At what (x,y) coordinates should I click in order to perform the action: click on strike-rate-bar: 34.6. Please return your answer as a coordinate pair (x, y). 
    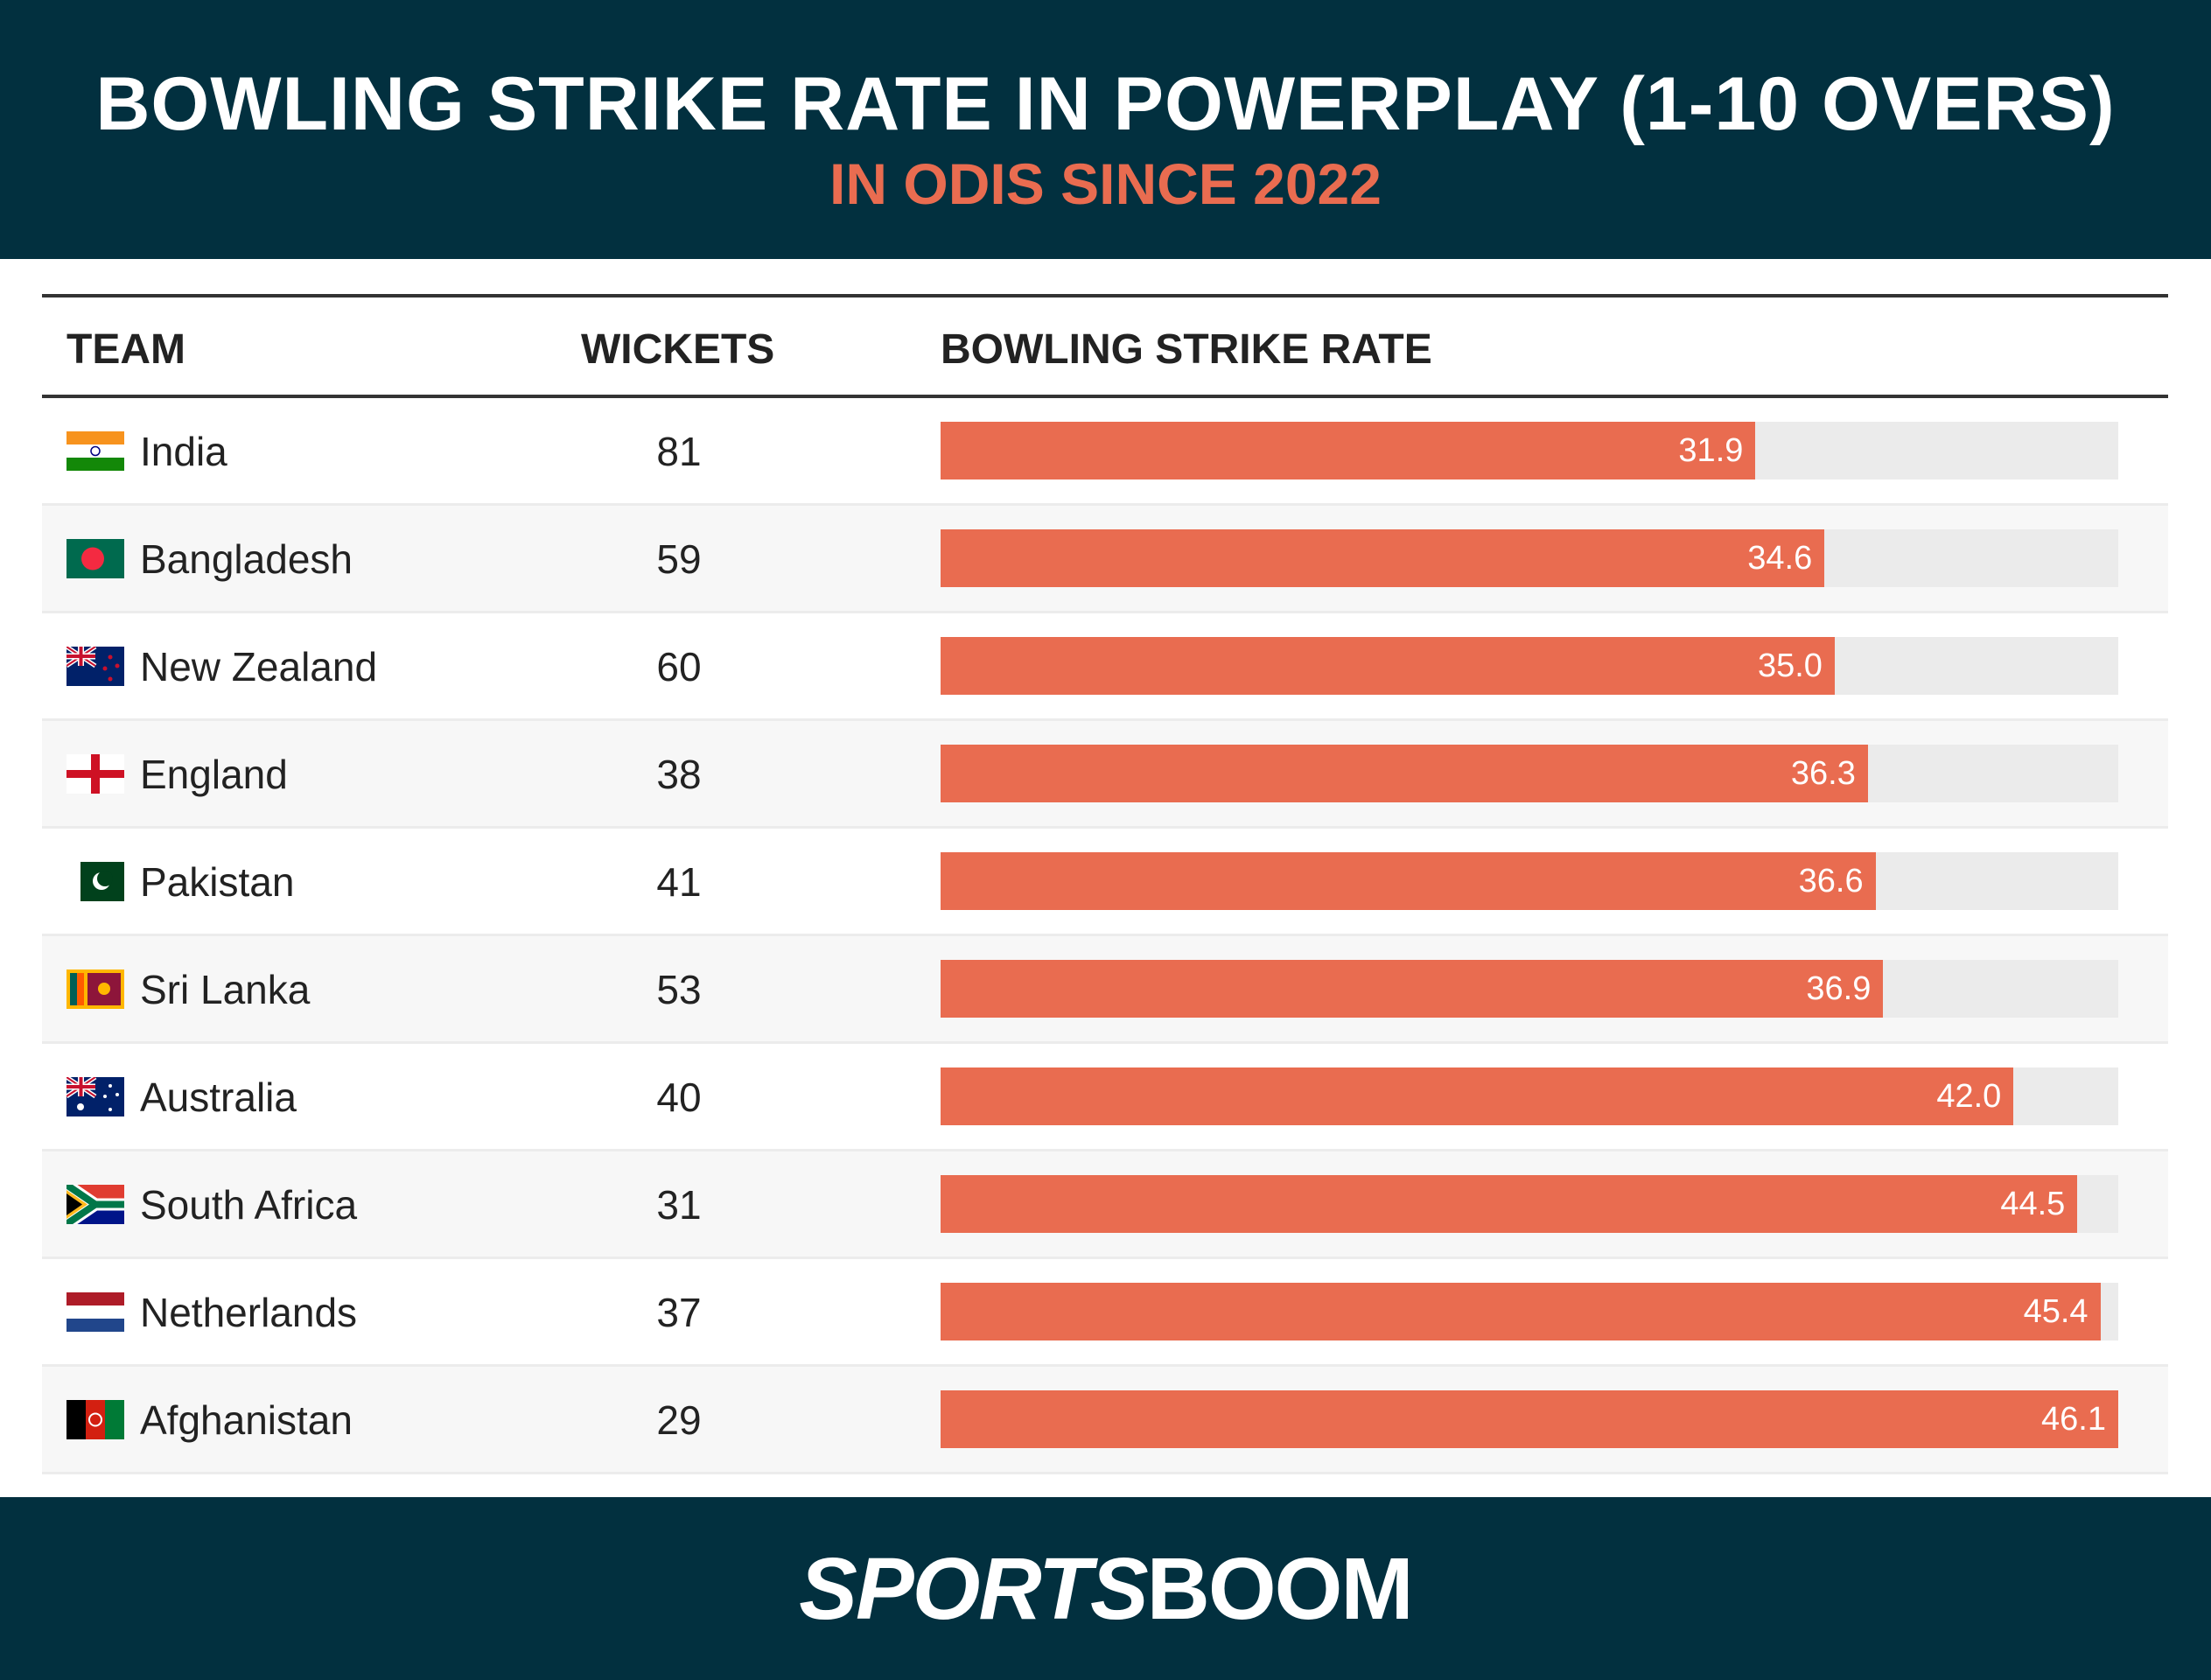
    Looking at the image, I should click on (1383, 558).